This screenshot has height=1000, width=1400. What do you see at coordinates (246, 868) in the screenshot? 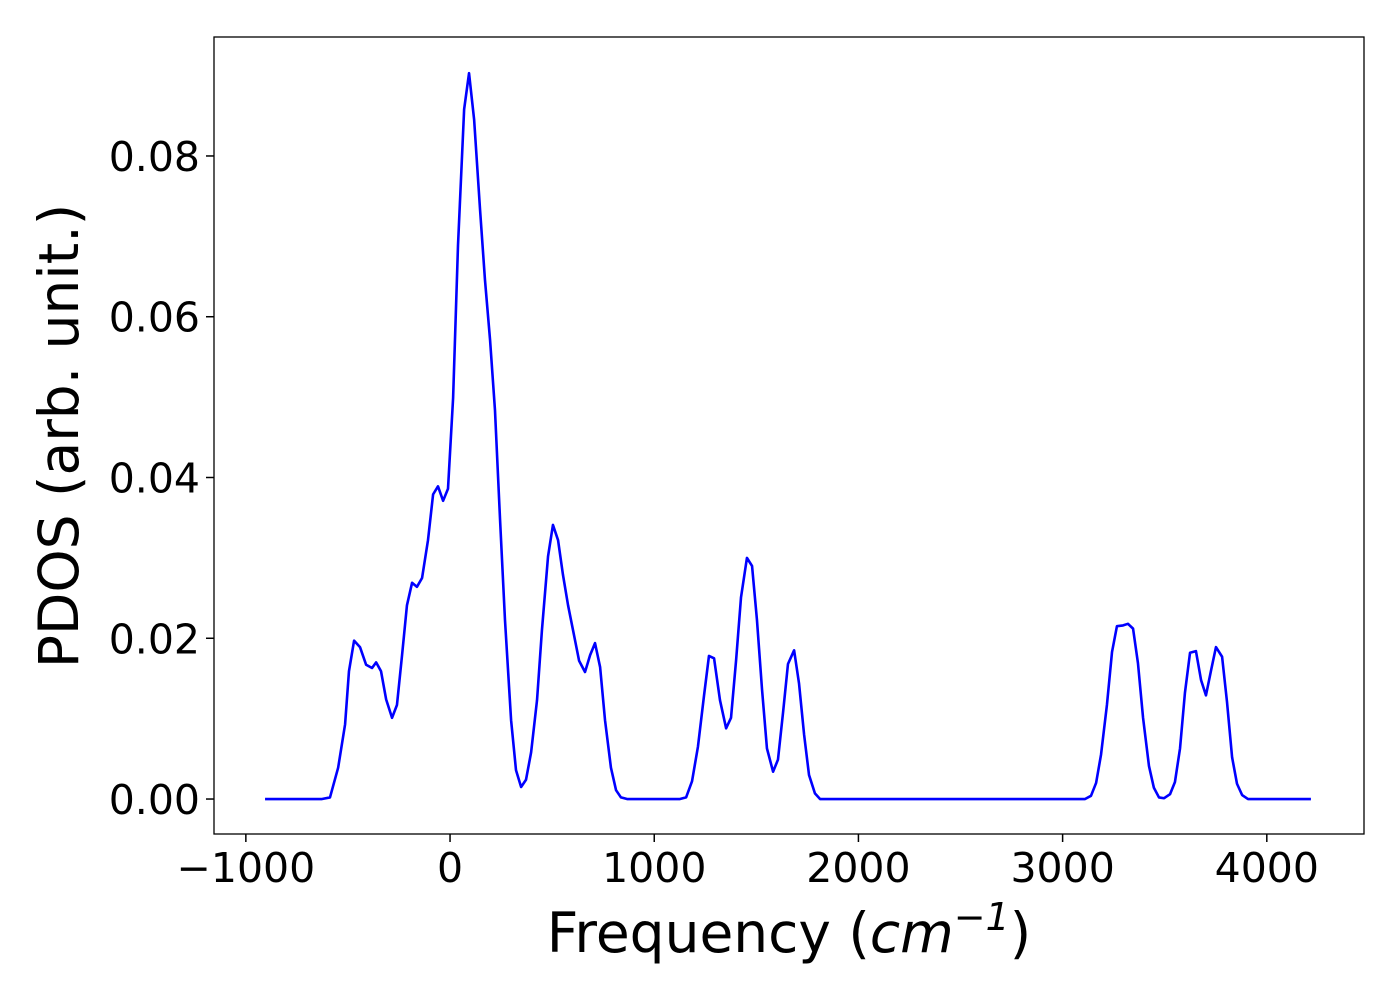
I see `x-tick-label: −1000` at bounding box center [246, 868].